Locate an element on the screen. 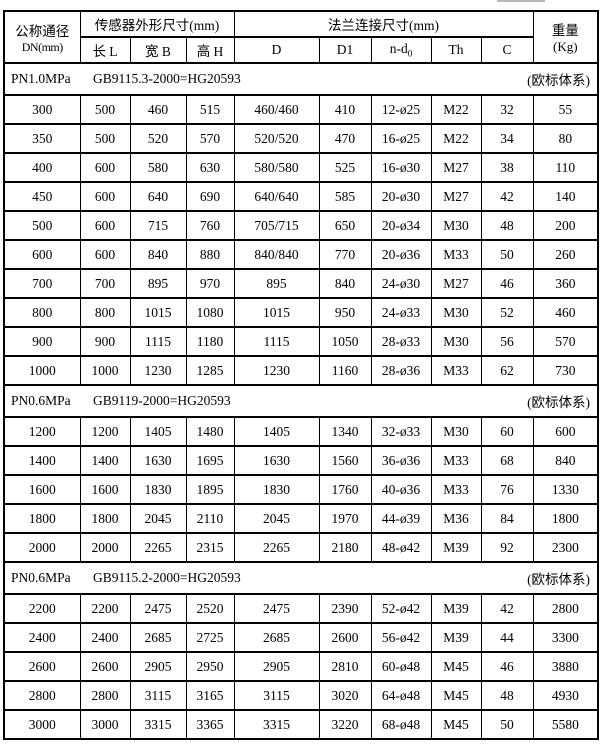 The height and width of the screenshot is (756, 600). table-row: 1800 1800 2045 2110 2045 1970 44-ø39 M36 84 1800 is located at coordinates (301, 518).